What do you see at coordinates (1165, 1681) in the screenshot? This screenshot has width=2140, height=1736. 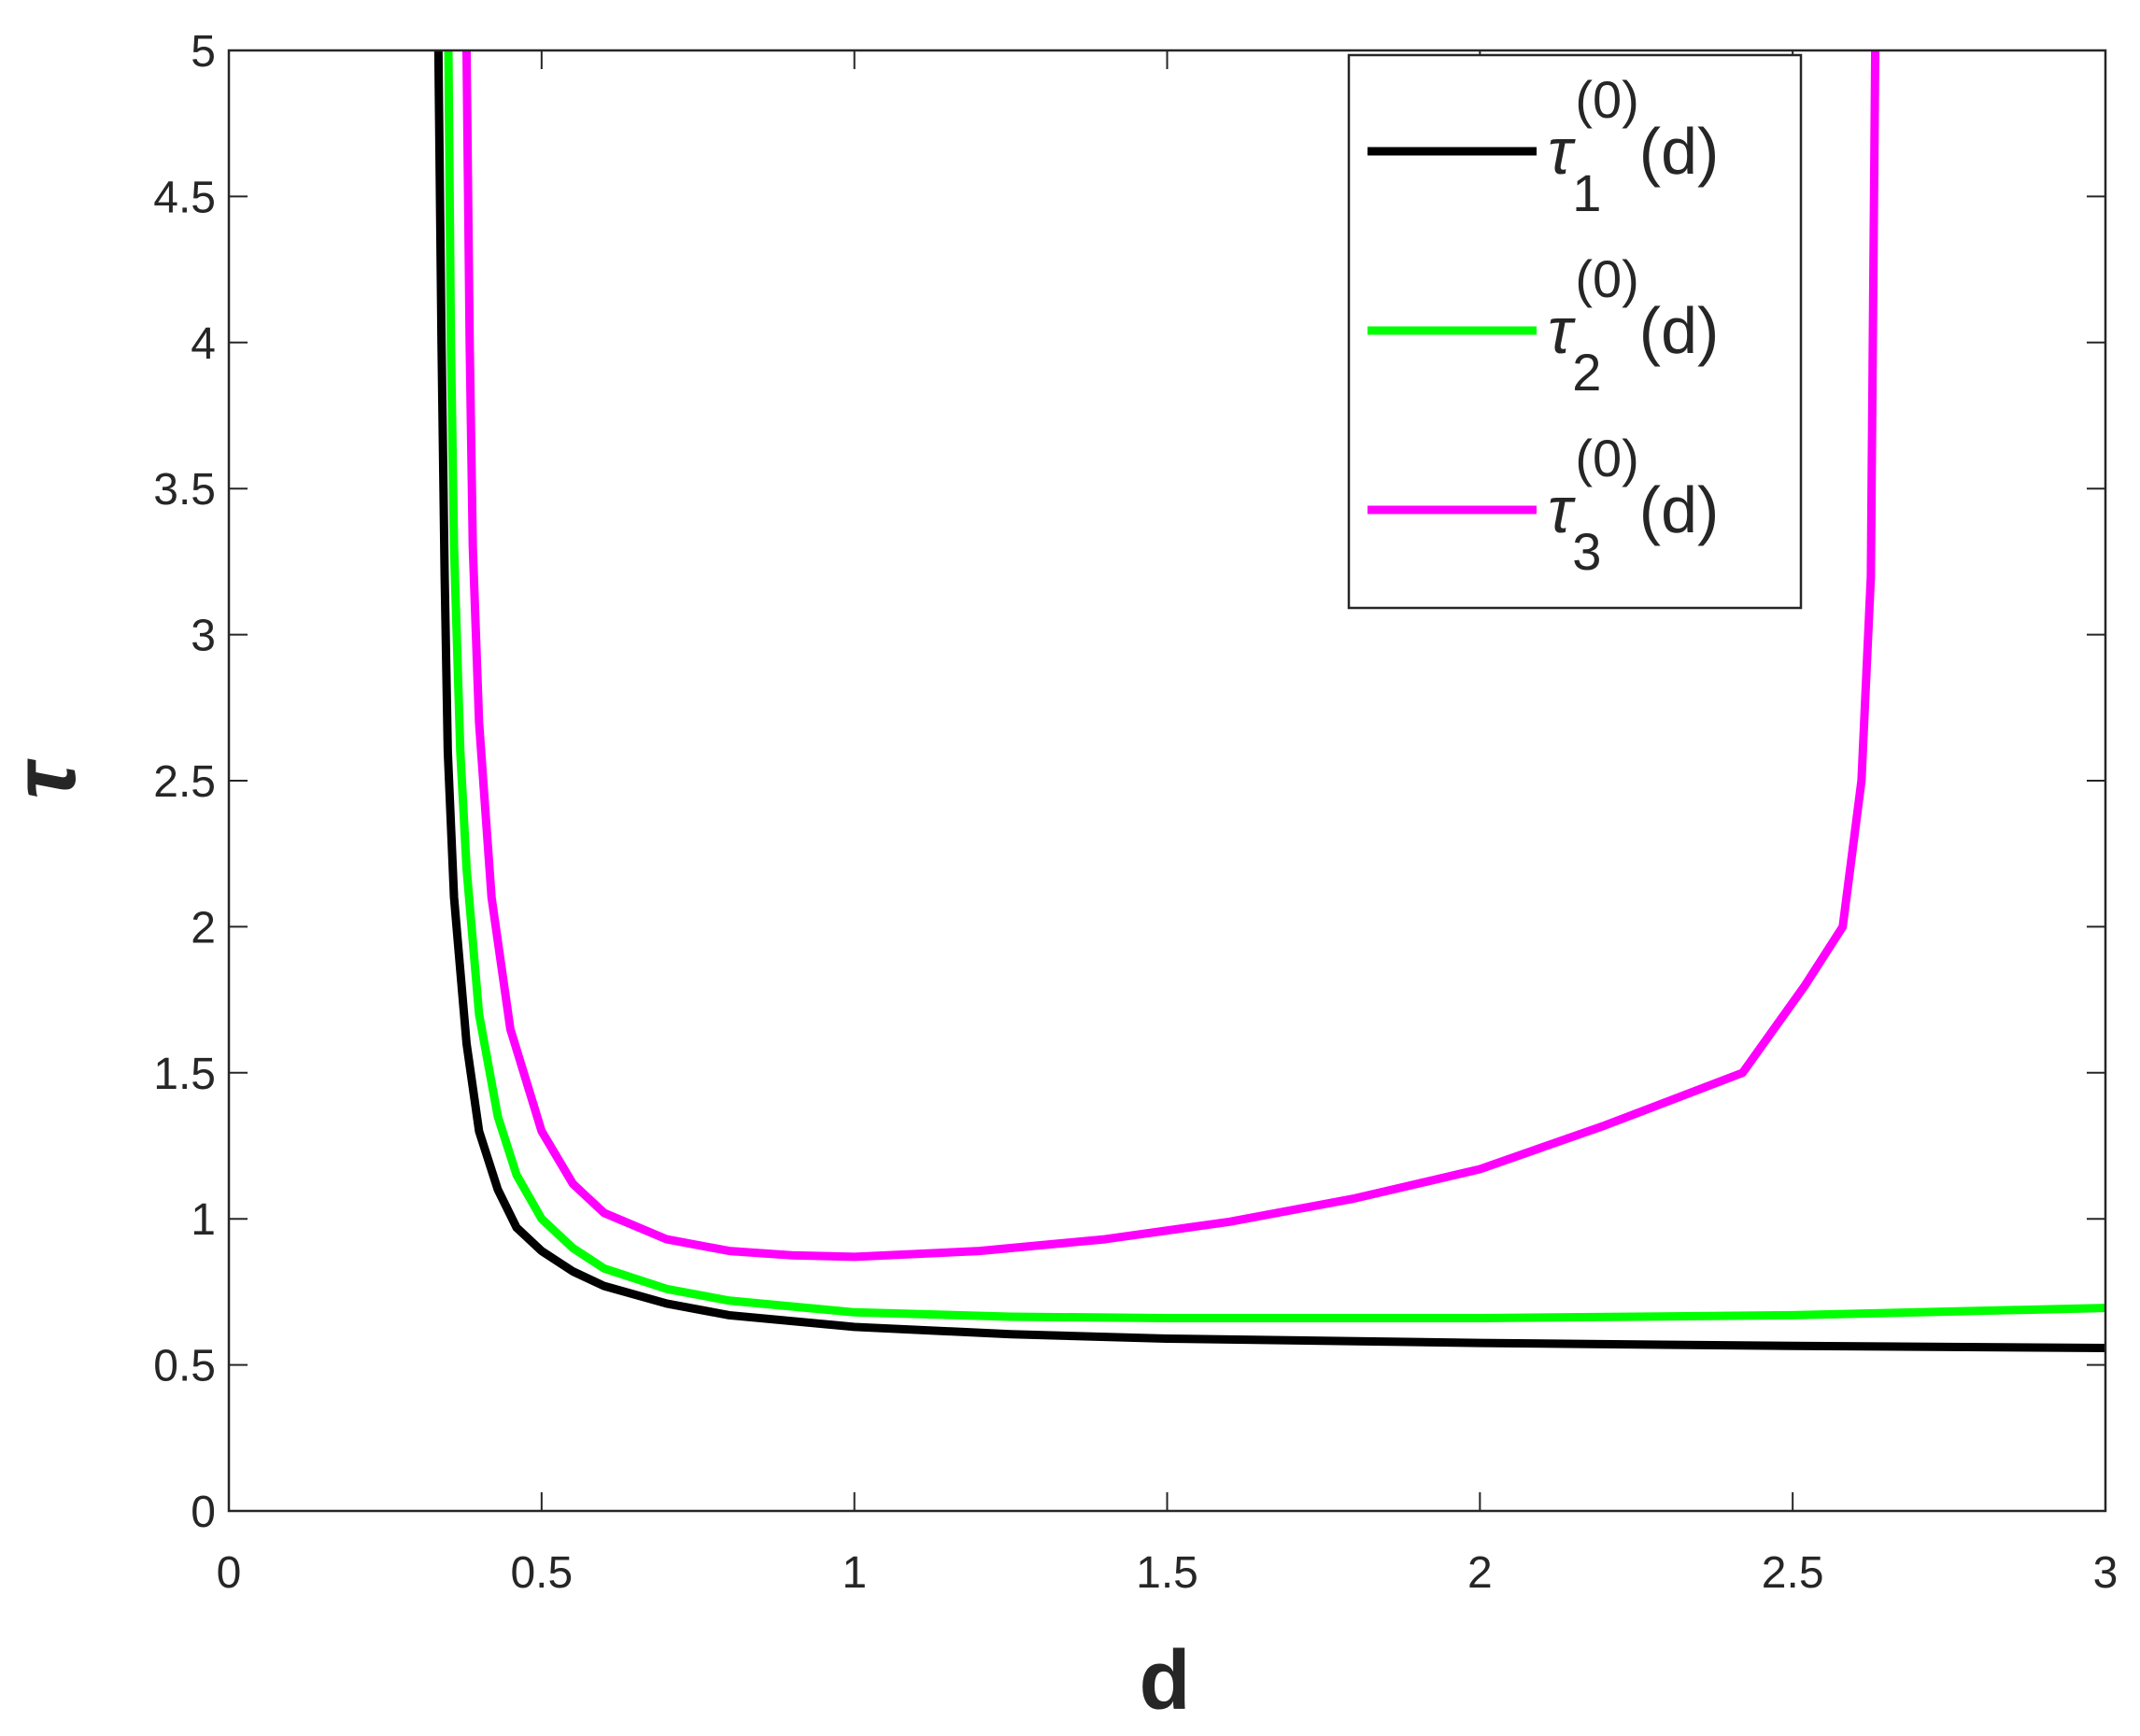 I see `x-axis-label: d` at bounding box center [1165, 1681].